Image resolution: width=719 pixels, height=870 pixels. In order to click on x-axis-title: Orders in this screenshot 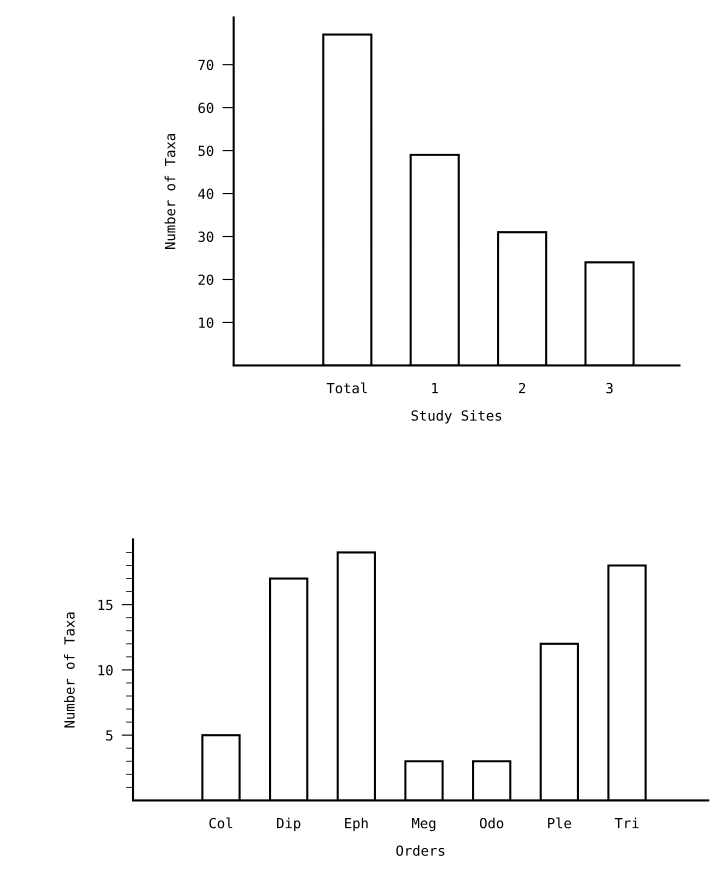, I will do `click(420, 850)`.